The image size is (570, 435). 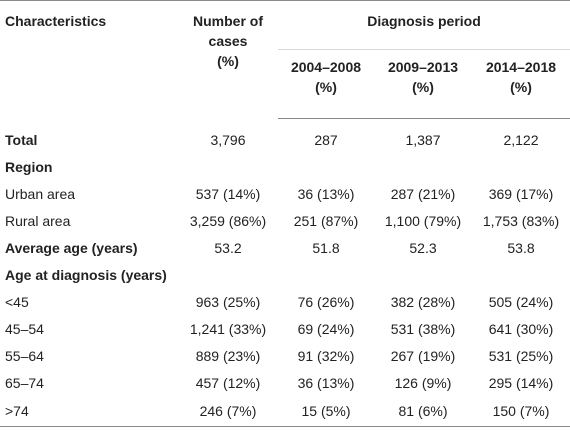 I want to click on row-label: Region, so click(x=29, y=167).